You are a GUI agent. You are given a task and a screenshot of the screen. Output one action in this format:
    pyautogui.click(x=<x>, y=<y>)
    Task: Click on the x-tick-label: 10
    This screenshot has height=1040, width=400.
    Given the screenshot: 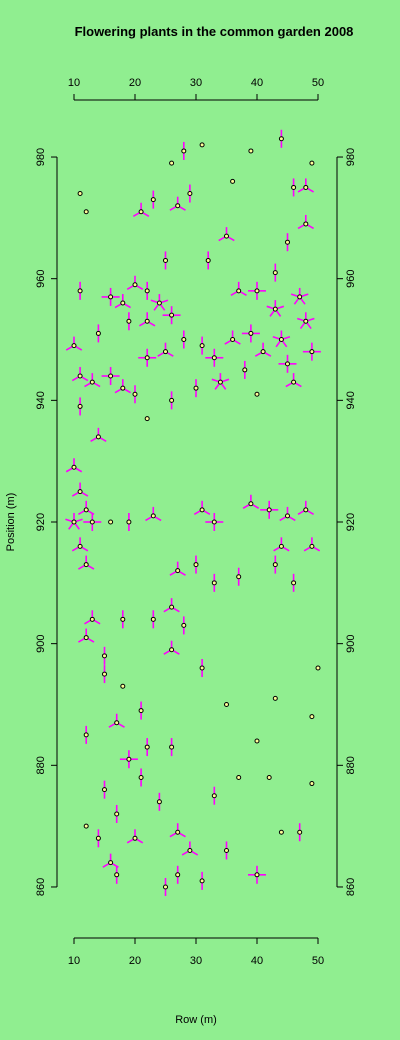 What is the action you would take?
    pyautogui.click(x=74, y=961)
    